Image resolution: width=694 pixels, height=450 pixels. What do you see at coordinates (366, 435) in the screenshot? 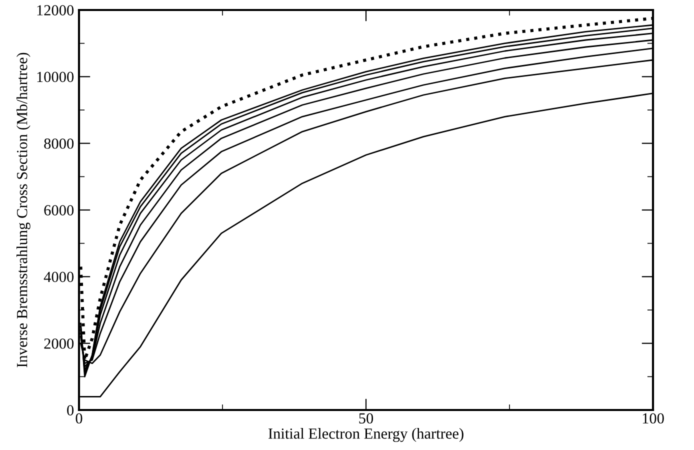
I see `x-axis-title: Initial Electron Energy (hartree)` at bounding box center [366, 435].